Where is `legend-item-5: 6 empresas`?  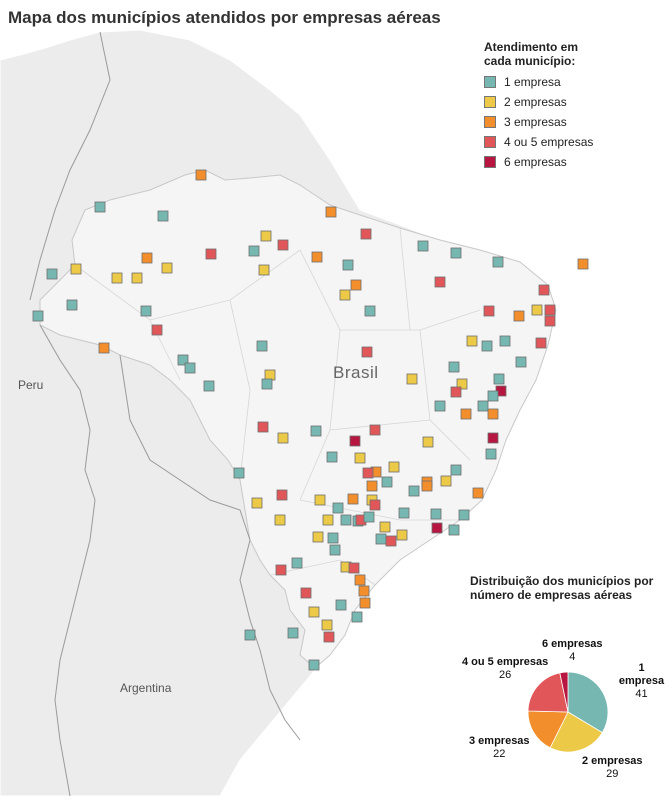 legend-item-5: 6 empresas is located at coordinates (544, 162).